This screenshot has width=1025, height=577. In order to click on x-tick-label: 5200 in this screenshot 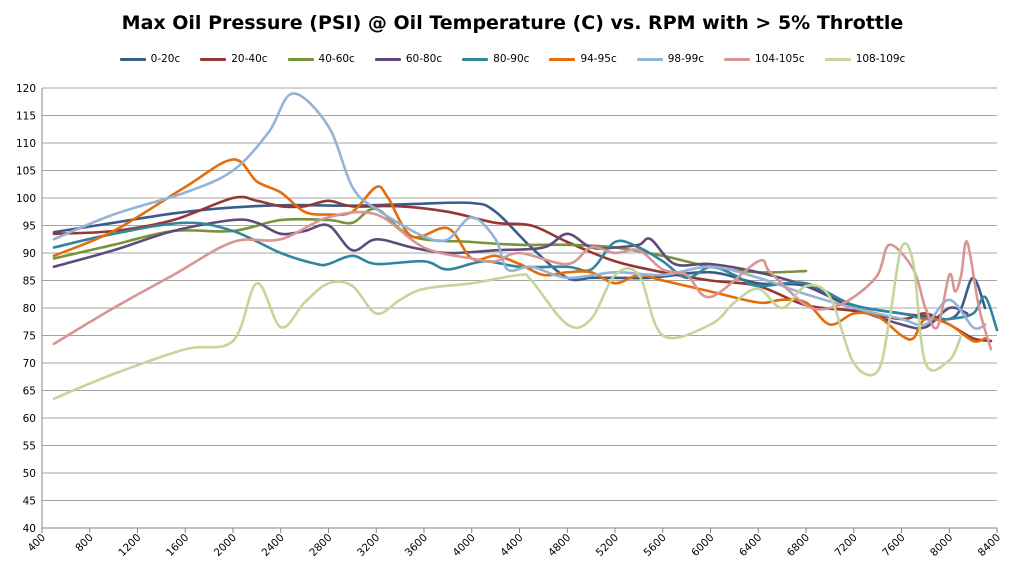, I will do `click(607, 545)`.